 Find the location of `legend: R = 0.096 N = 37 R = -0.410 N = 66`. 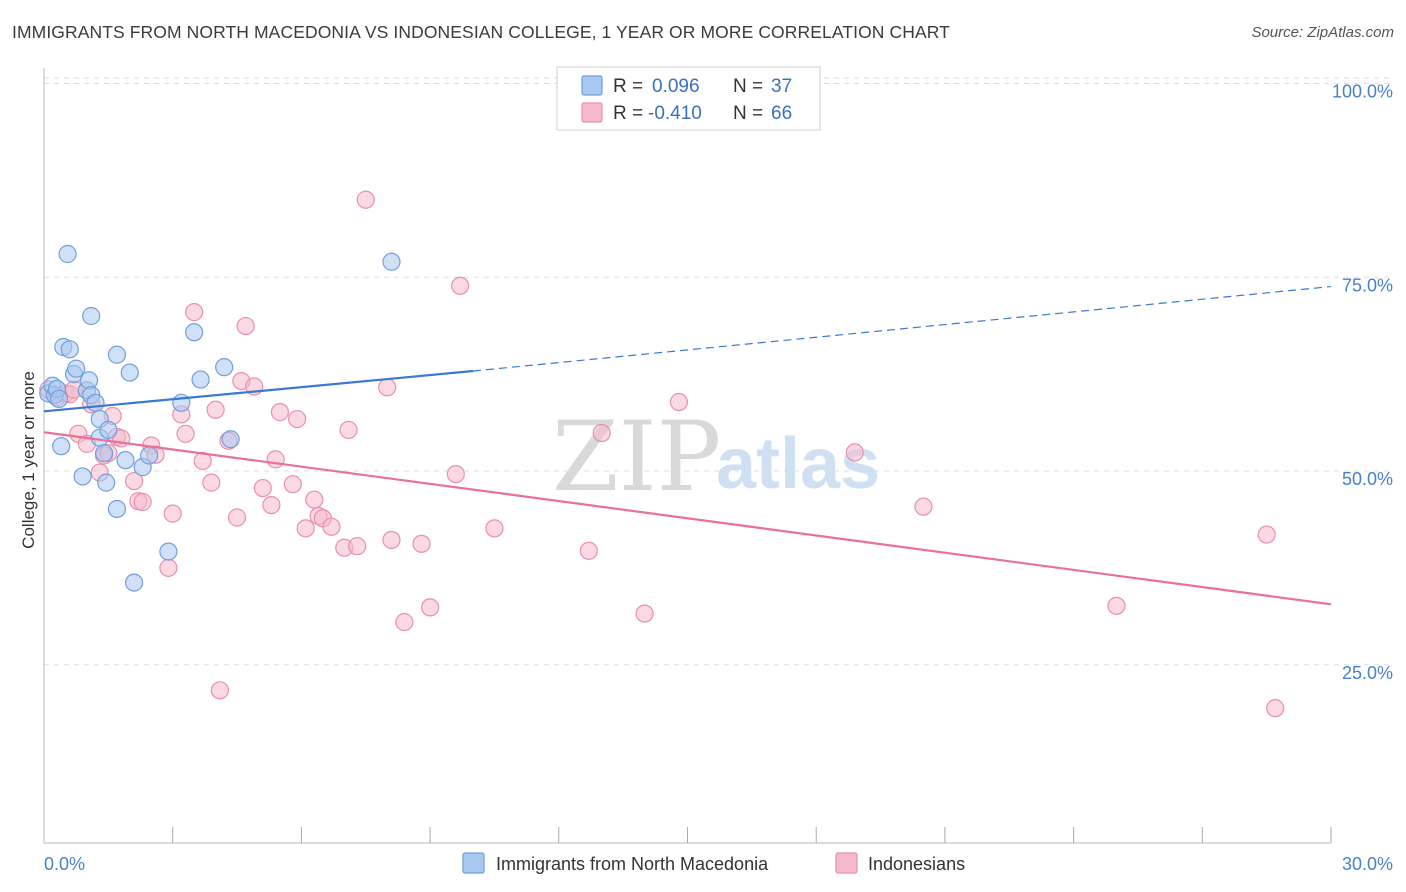

legend: R = 0.096 N = 37 R = -0.410 N = 66 is located at coordinates (688, 98).